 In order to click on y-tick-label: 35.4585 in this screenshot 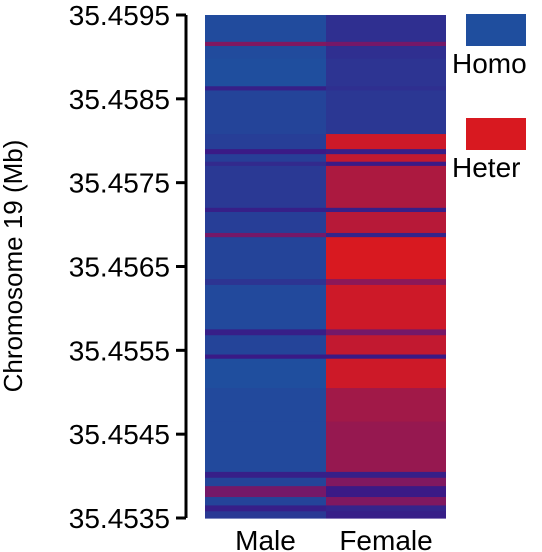, I will do `click(119, 99)`.